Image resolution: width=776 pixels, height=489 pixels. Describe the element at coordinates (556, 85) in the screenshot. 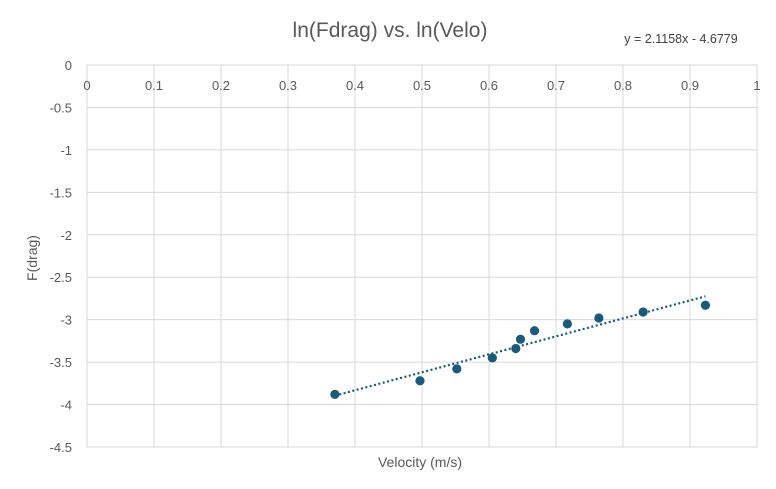

I see `x-tick-label: 0.7` at that location.